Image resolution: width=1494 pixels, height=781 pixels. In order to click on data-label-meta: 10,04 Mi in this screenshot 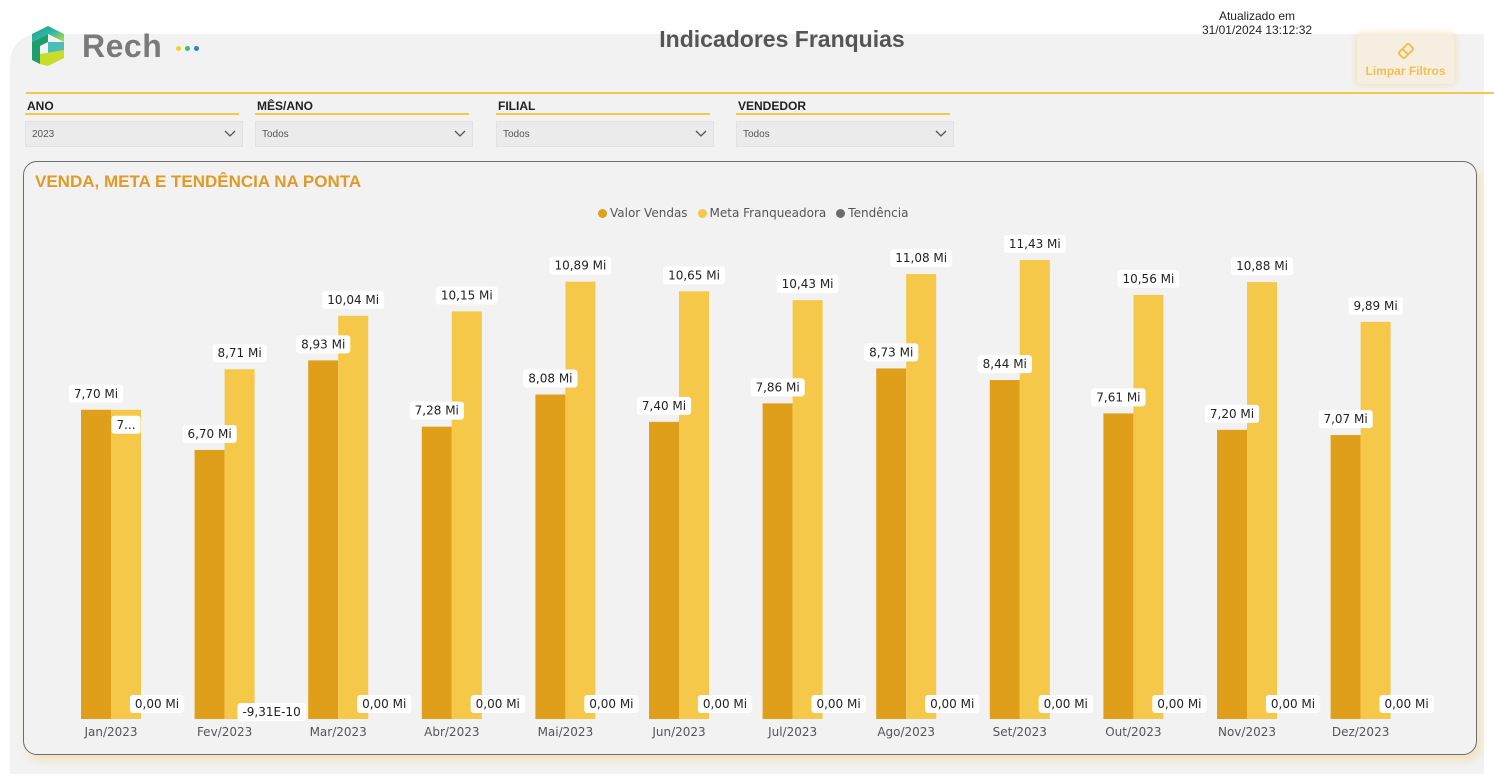, I will do `click(353, 300)`.